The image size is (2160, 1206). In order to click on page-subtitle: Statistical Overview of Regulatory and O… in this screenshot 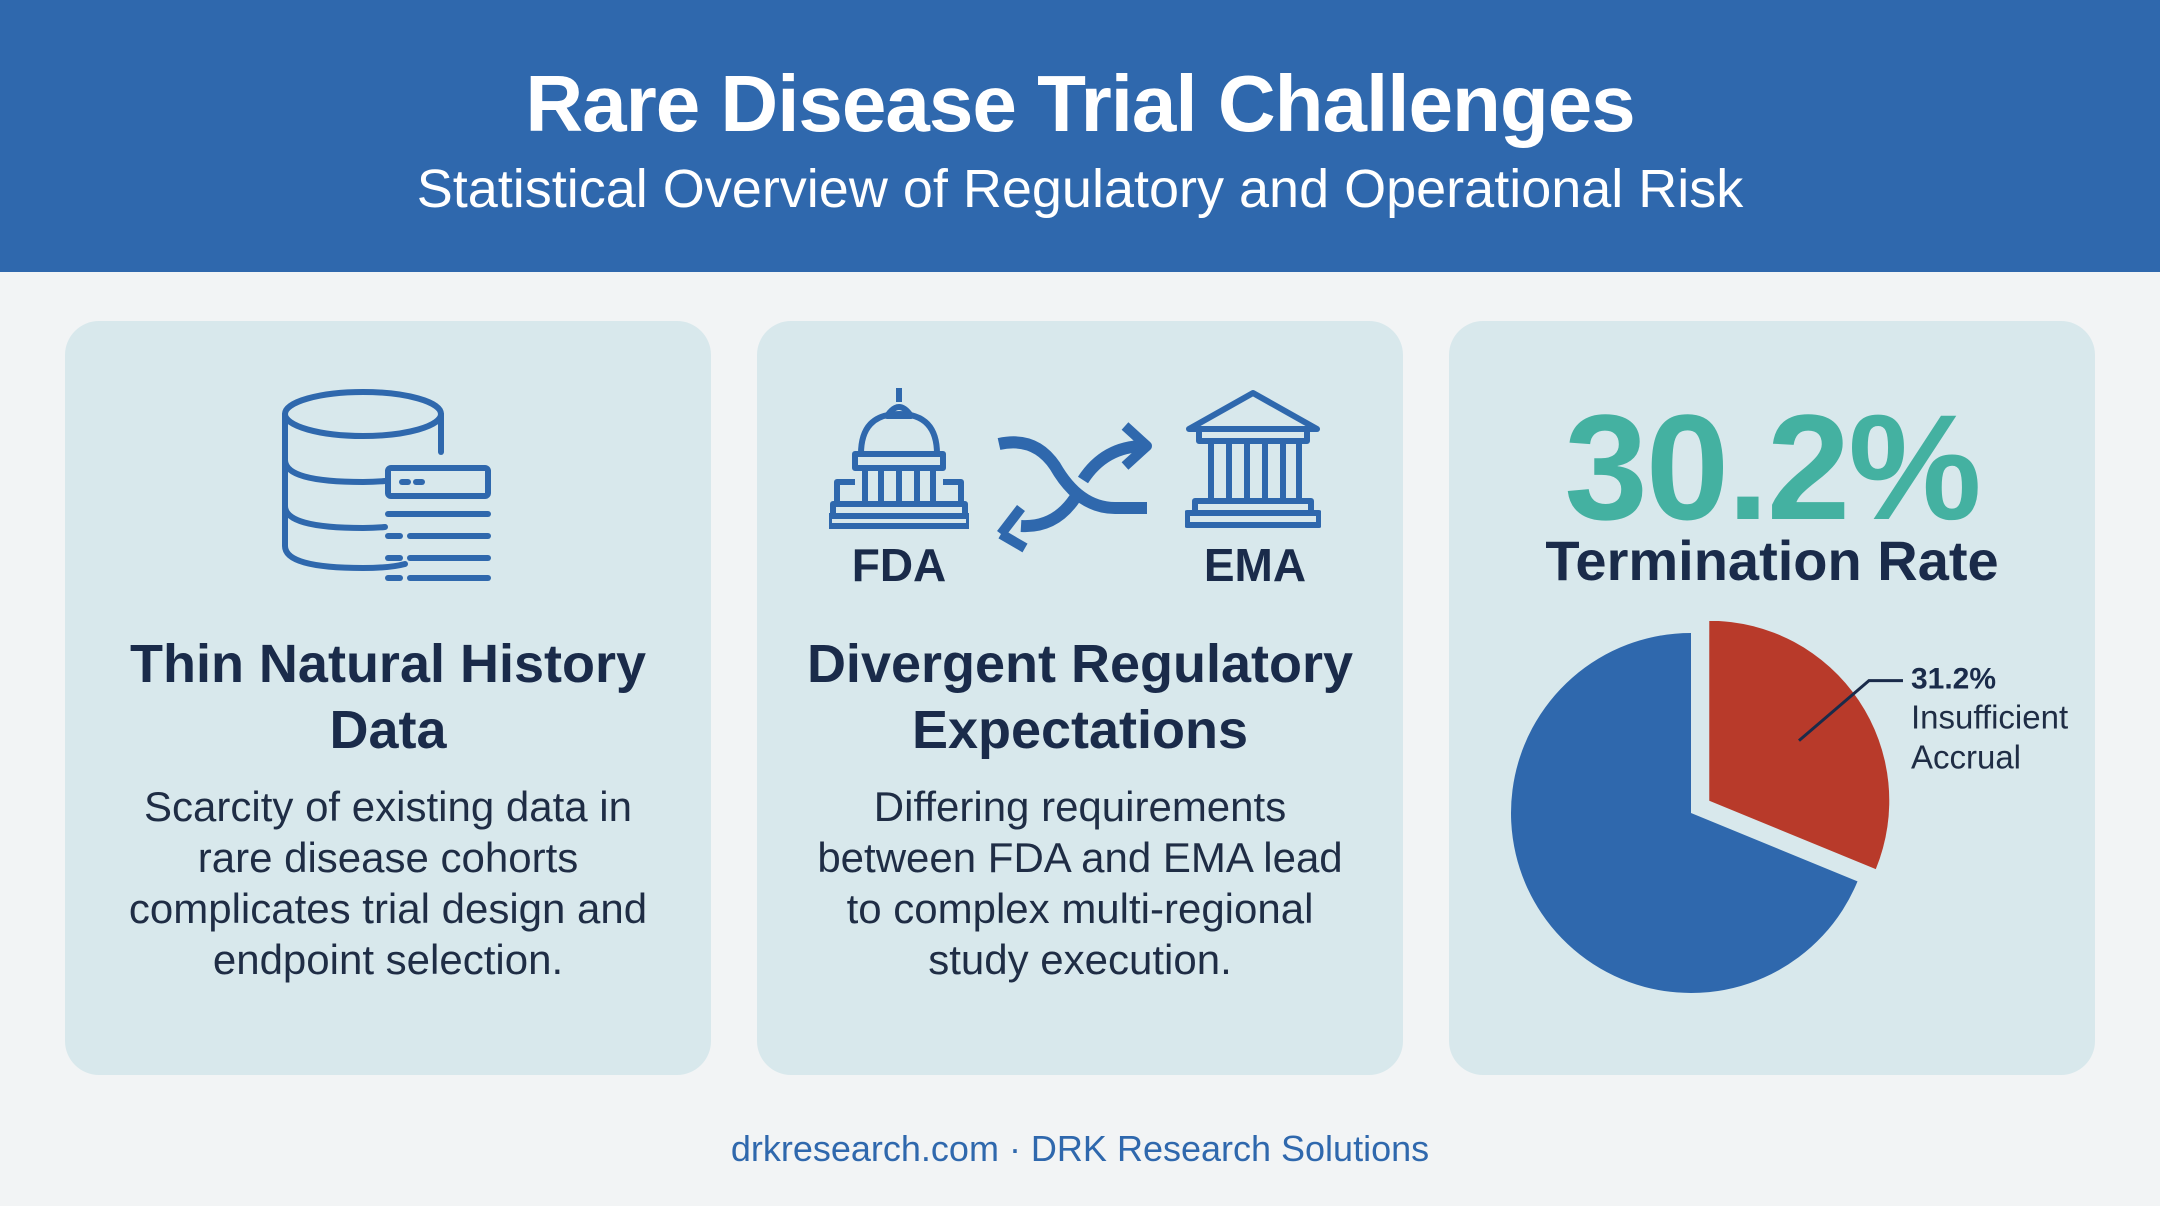, I will do `click(1080, 189)`.